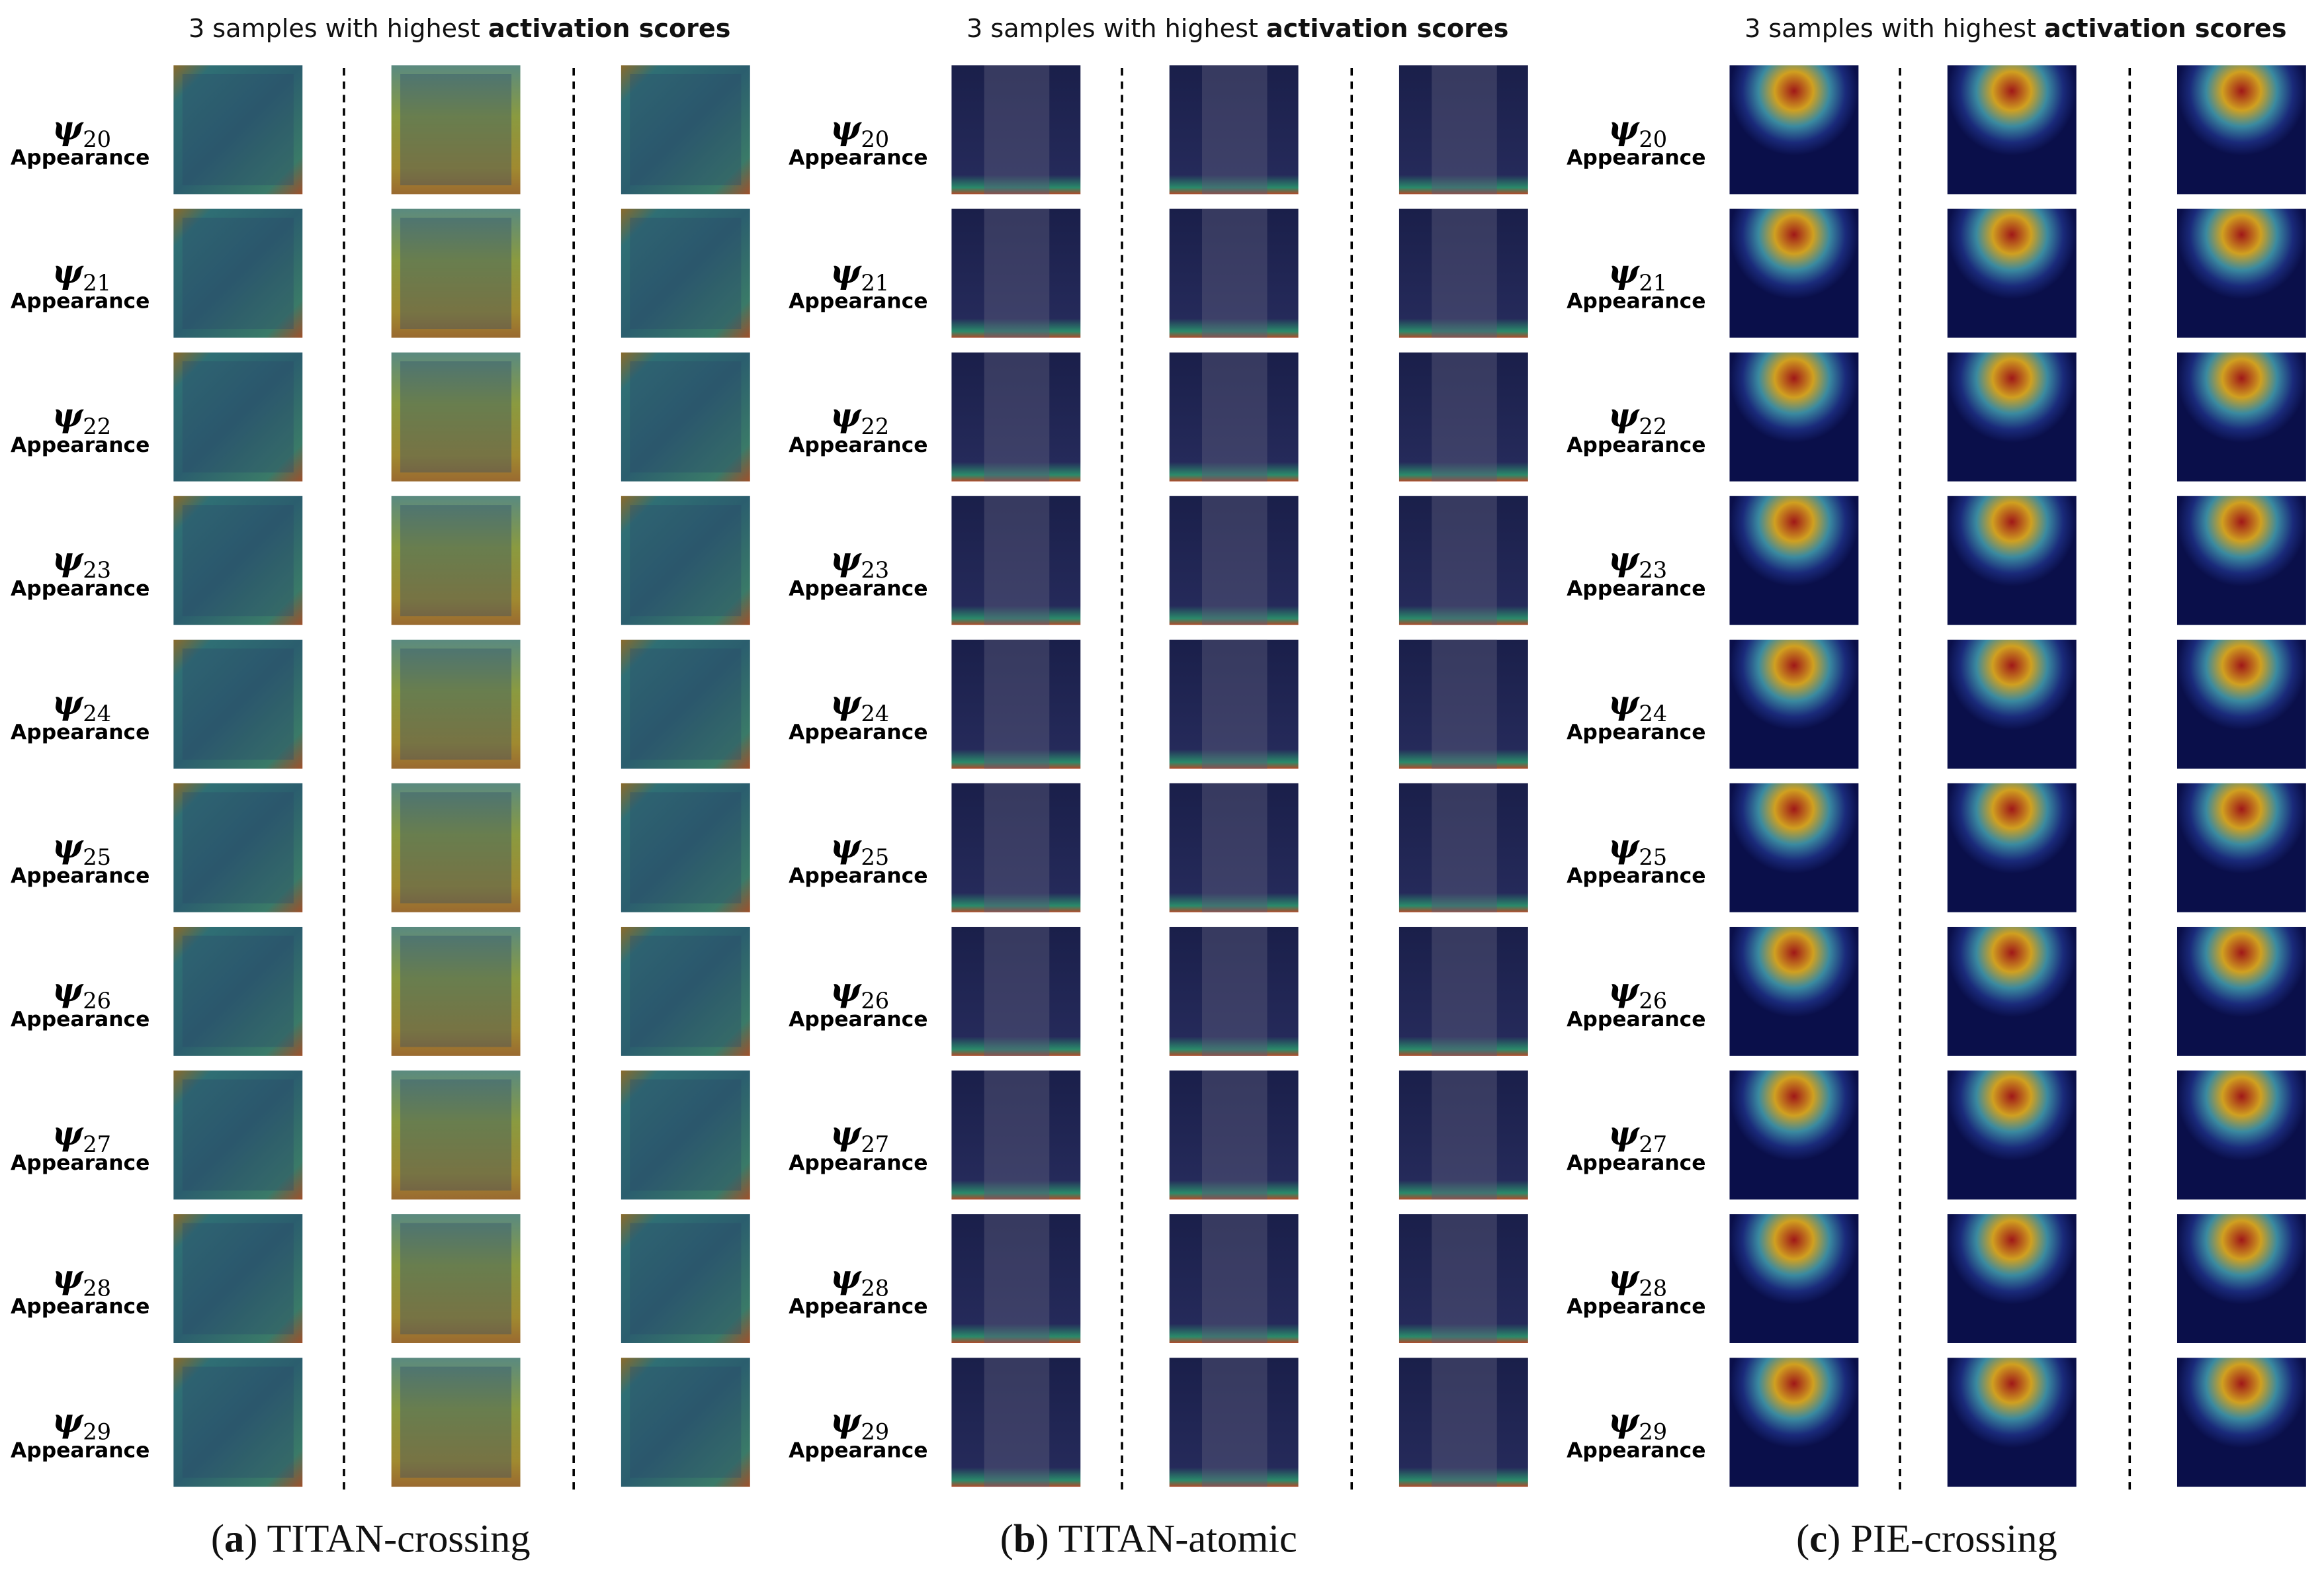 The height and width of the screenshot is (1574, 2324). Describe the element at coordinates (1024, 1538) in the screenshot. I see `caption-letter: b` at that location.